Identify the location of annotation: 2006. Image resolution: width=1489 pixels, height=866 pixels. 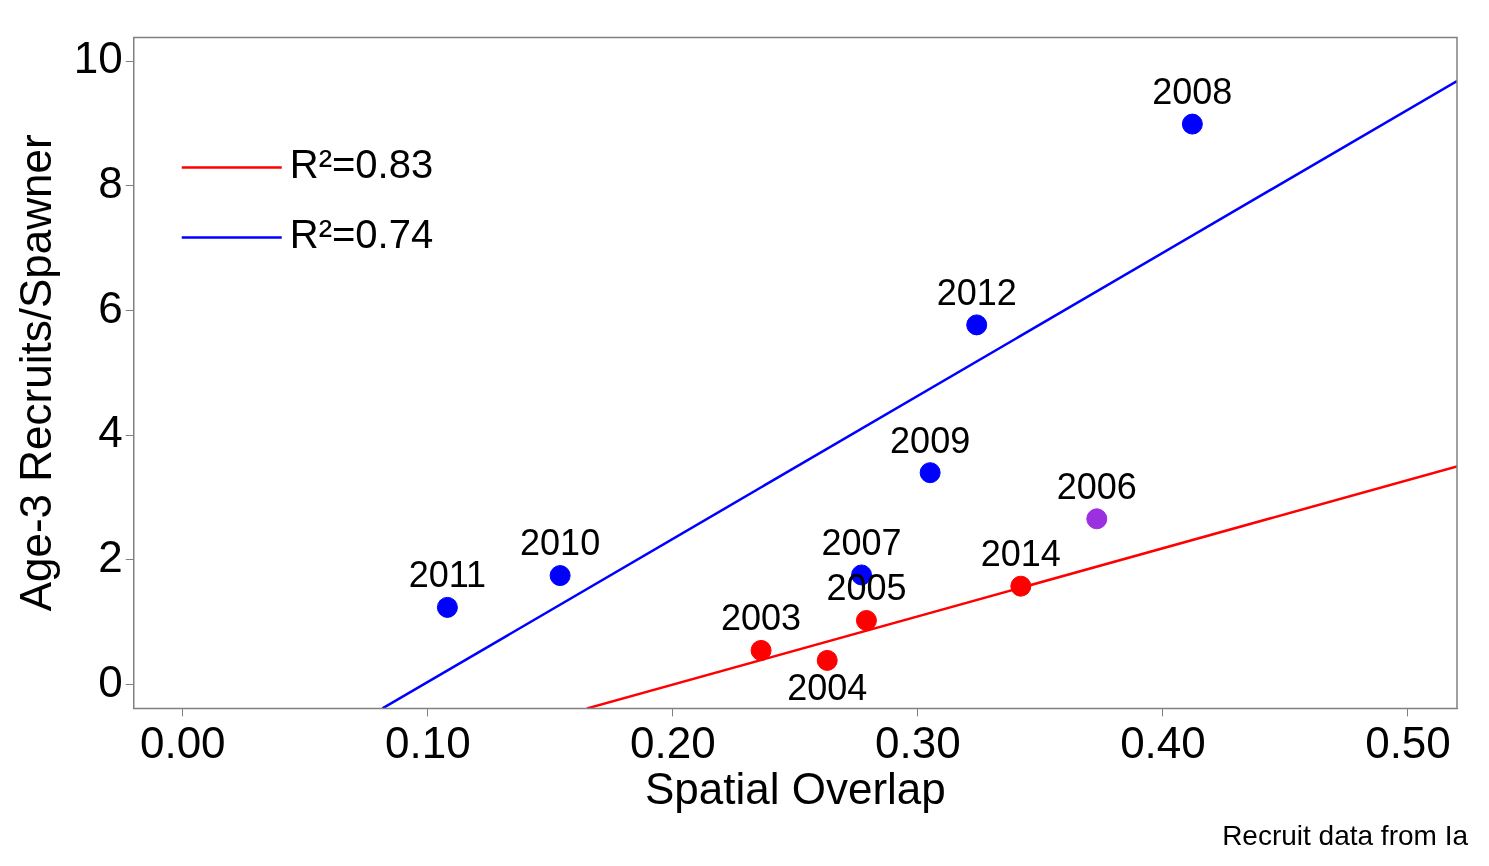
(1096, 486).